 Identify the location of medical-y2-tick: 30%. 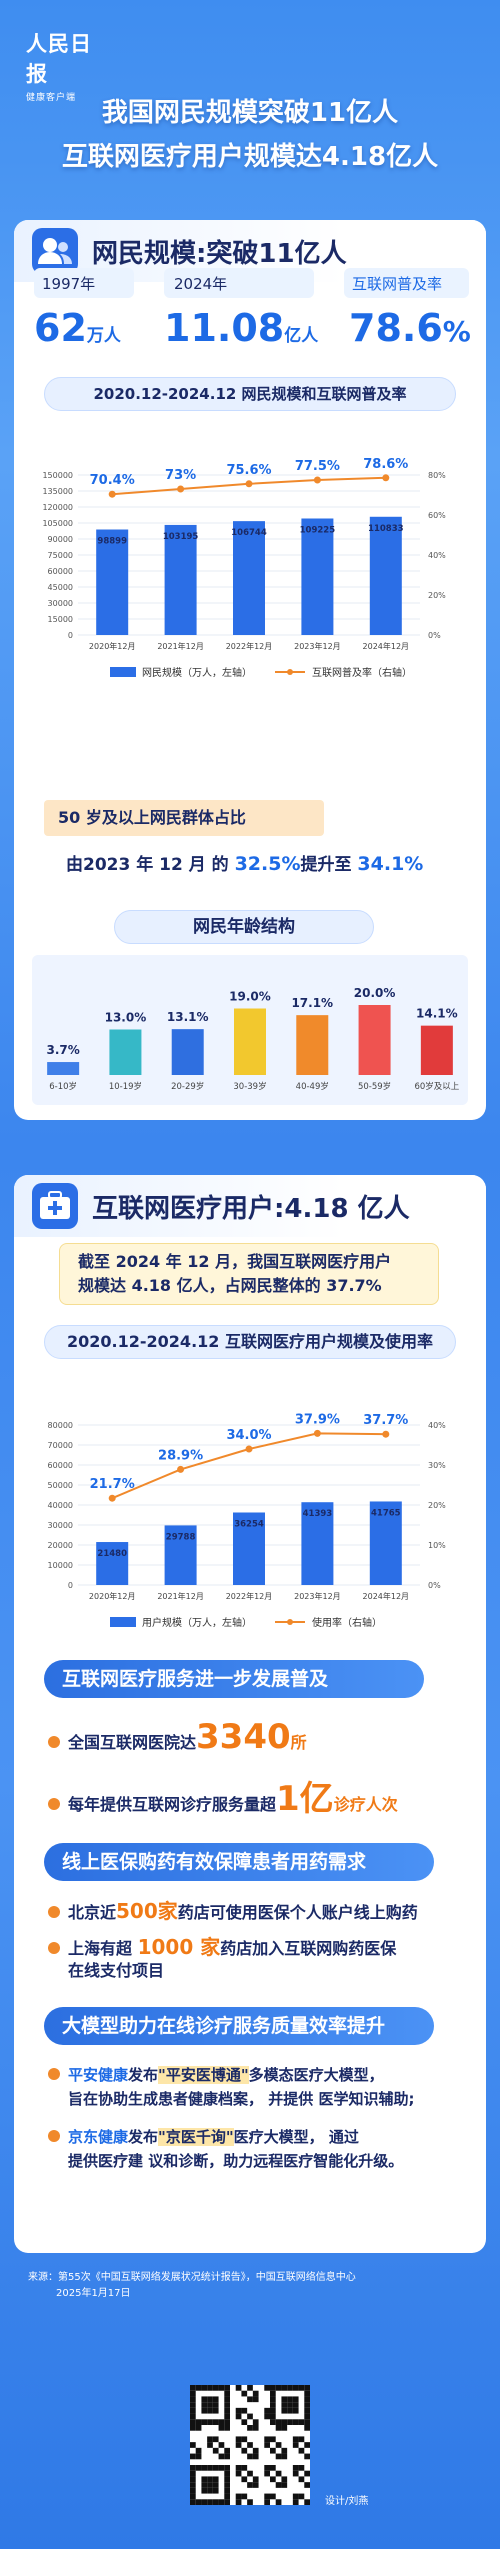
(437, 1465).